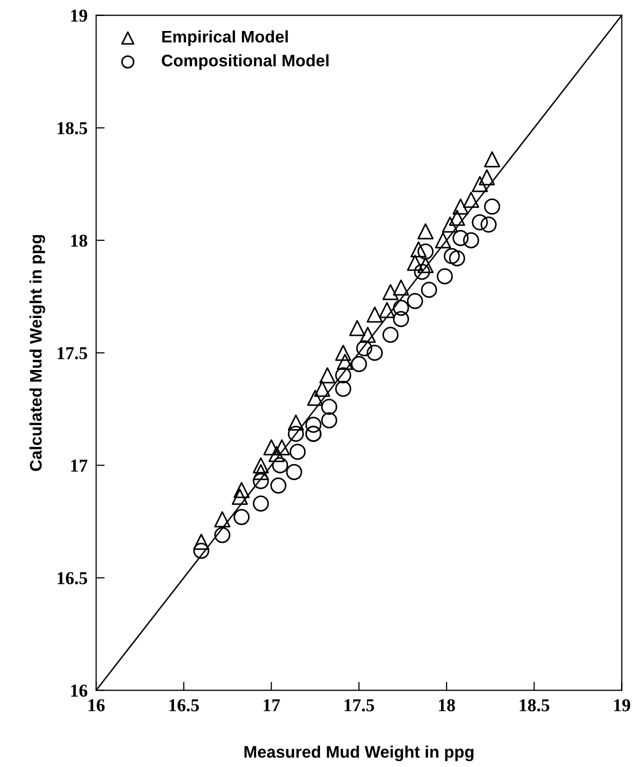 The width and height of the screenshot is (641, 767). What do you see at coordinates (446, 705) in the screenshot?
I see `x-tick-label: 18` at bounding box center [446, 705].